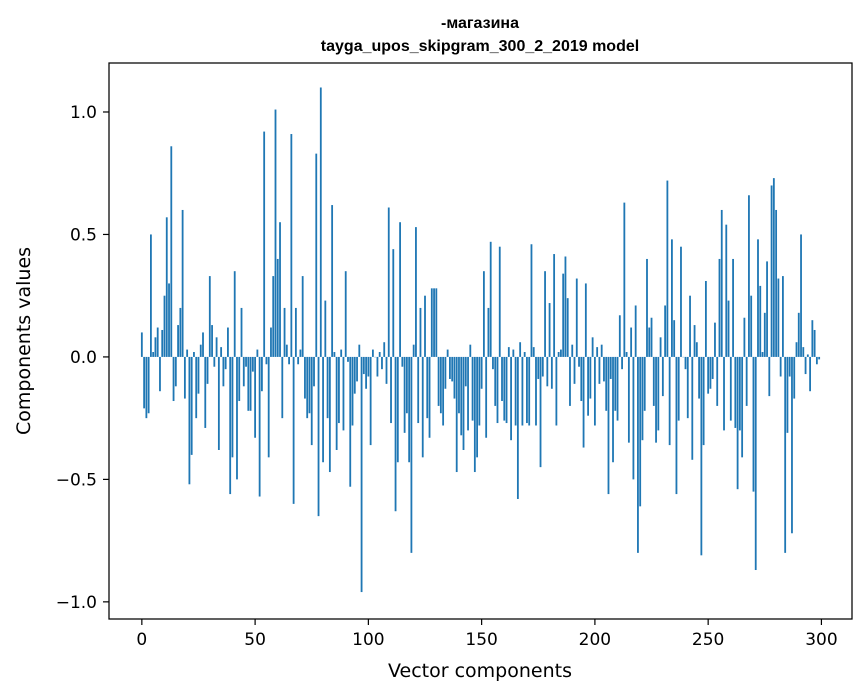 The width and height of the screenshot is (867, 696). What do you see at coordinates (83, 235) in the screenshot?
I see `y-tick-label: 0.5` at bounding box center [83, 235].